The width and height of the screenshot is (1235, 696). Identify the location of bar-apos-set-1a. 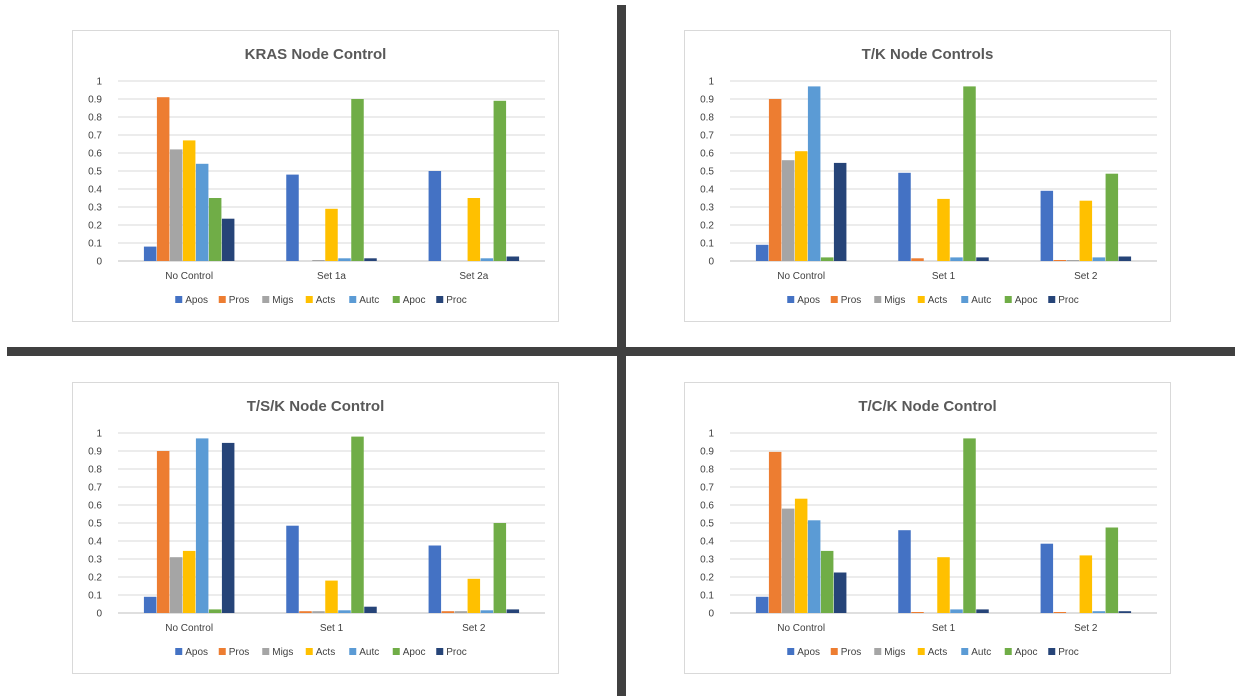
(292, 217).